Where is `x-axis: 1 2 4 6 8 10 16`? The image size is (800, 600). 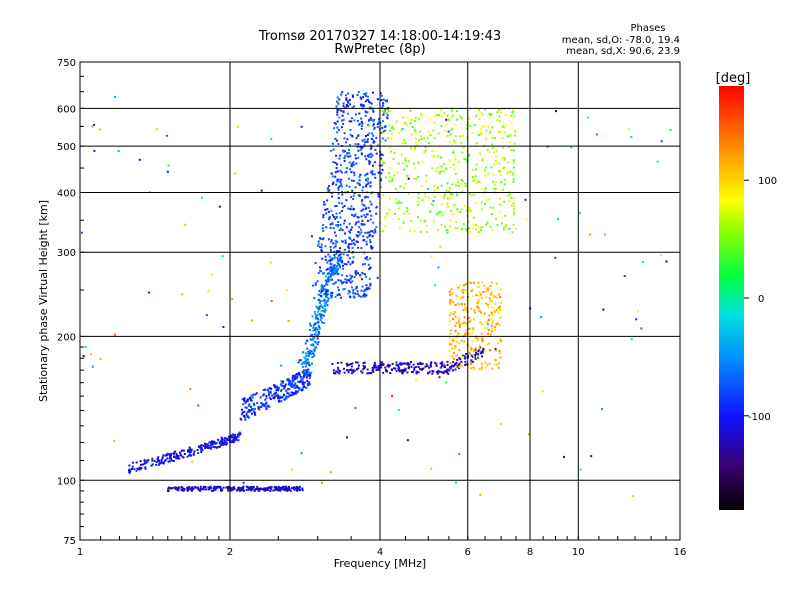
x-axis: 1 2 4 6 8 10 16 is located at coordinates (381, 547).